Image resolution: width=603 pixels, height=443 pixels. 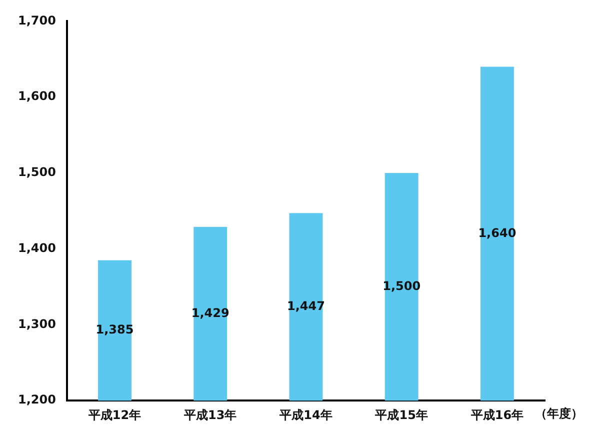 What do you see at coordinates (37, 20) in the screenshot?
I see `y-tick-label: 1,700` at bounding box center [37, 20].